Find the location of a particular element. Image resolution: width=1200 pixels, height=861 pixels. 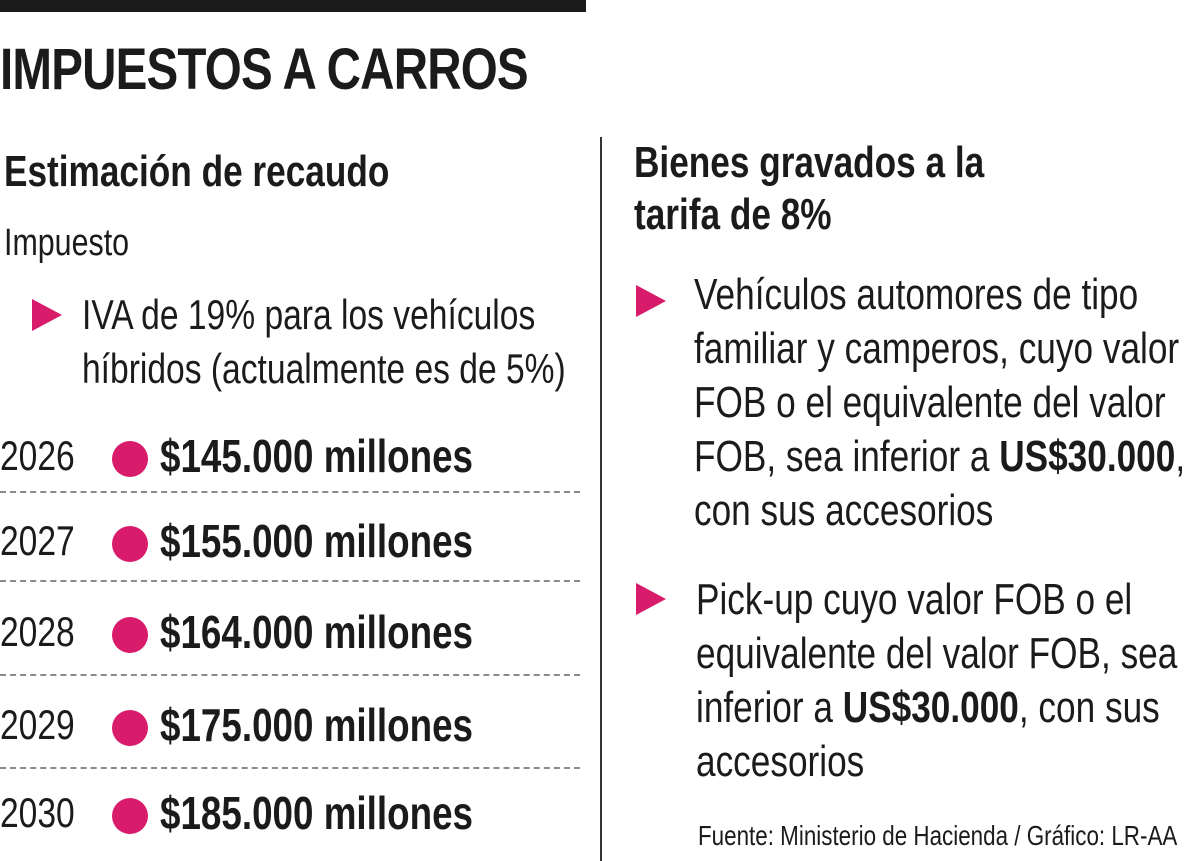

right-heading: Bienes gravados a la tarifa de 8% is located at coordinates (809, 189).